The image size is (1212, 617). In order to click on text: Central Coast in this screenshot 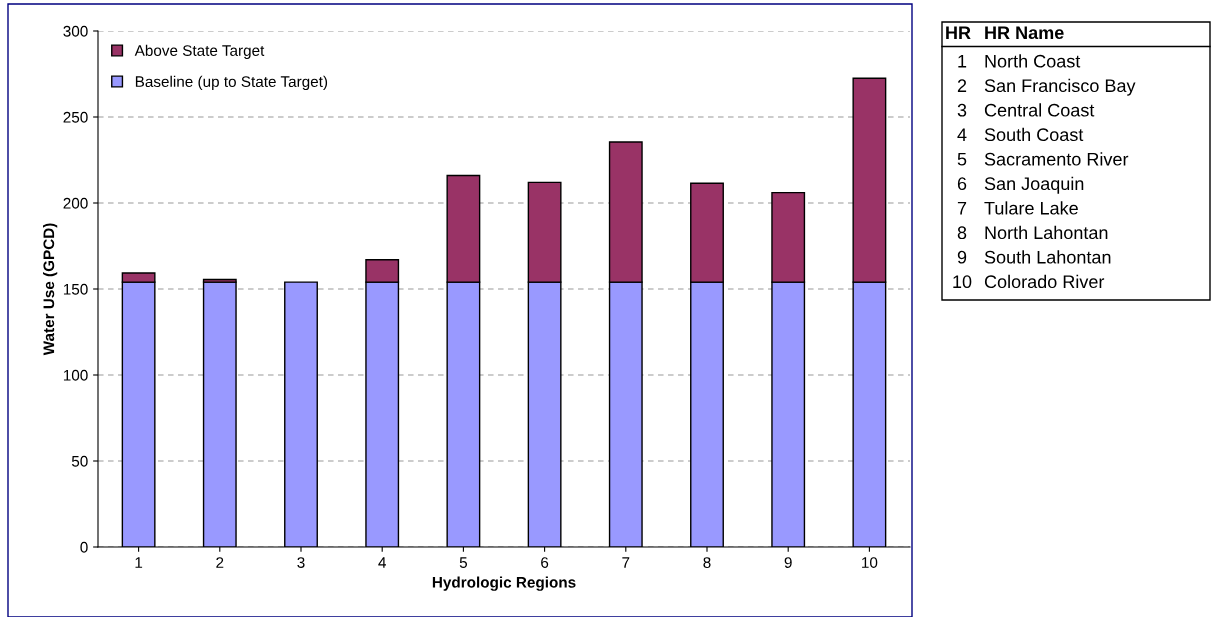, I will do `click(1039, 110)`.